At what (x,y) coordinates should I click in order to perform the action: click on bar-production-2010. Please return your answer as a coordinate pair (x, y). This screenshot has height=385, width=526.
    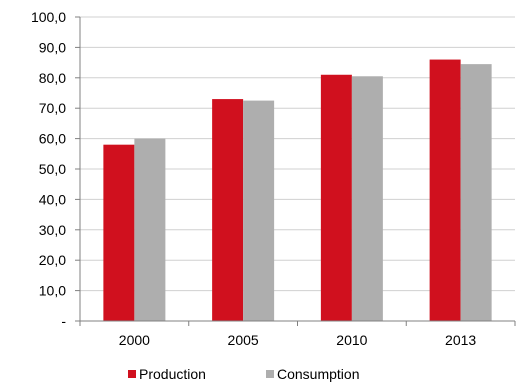
    Looking at the image, I should click on (336, 197).